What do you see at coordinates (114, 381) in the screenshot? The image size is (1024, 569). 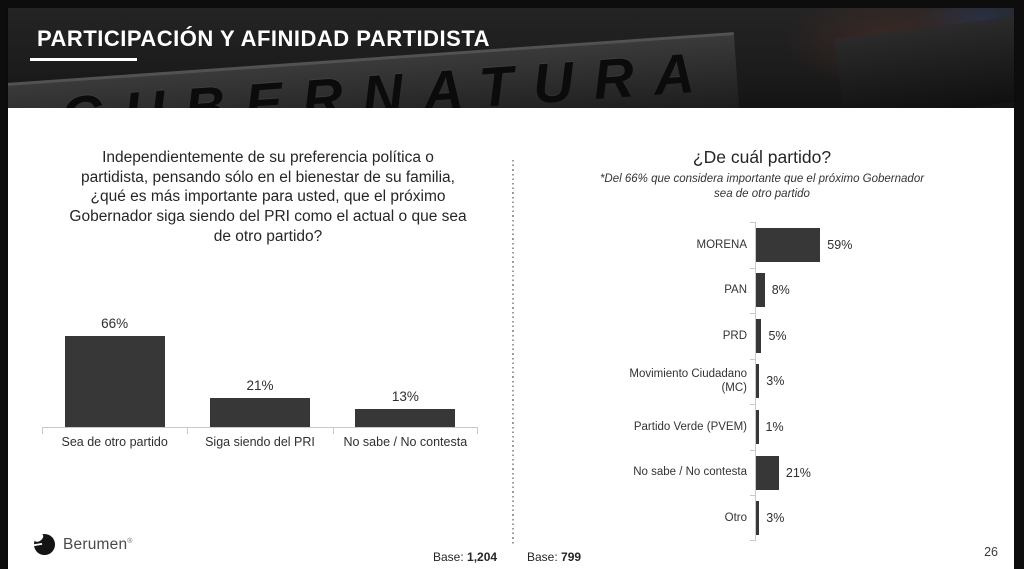 I see `bar-Sea de otro partido` at bounding box center [114, 381].